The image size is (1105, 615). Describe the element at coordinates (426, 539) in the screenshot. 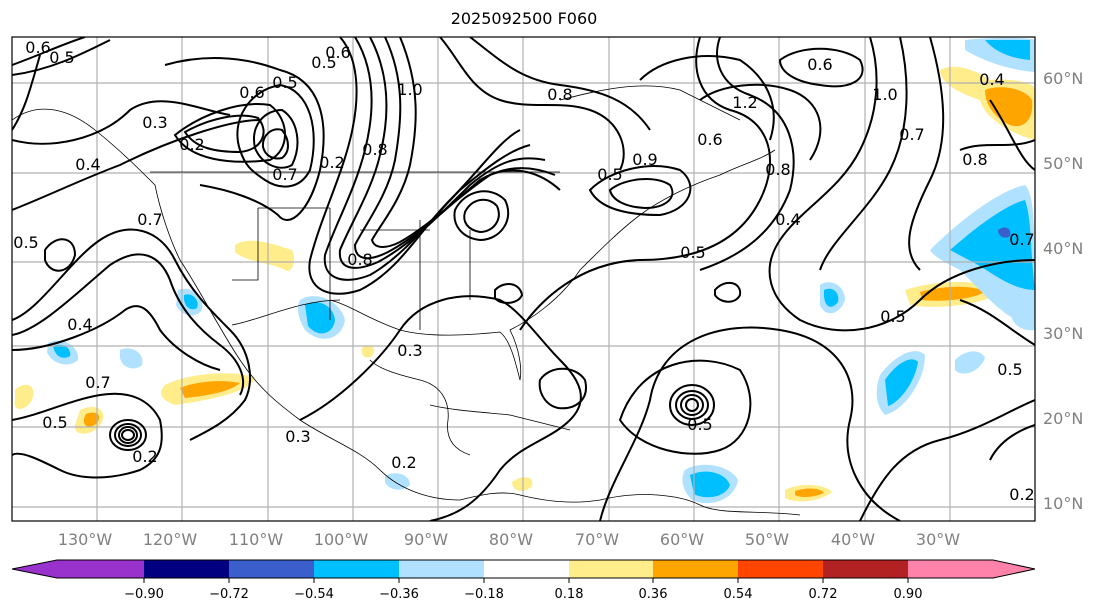

I see `longitude-label: 90°W` at that location.